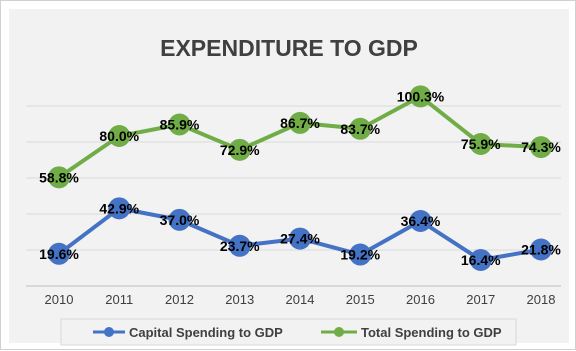 This screenshot has width=576, height=351. Describe the element at coordinates (59, 299) in the screenshot. I see `x-tick-label: 2010` at that location.